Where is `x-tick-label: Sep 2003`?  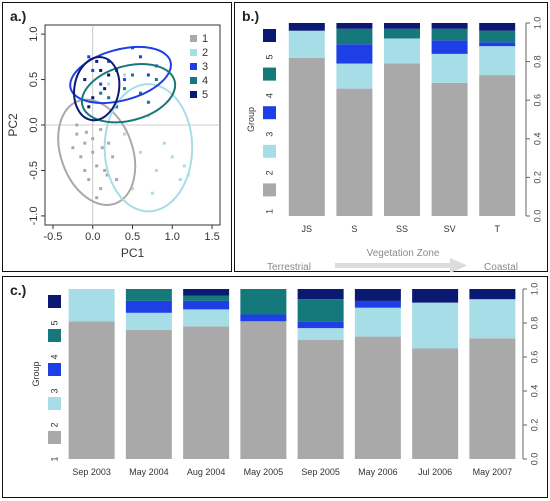 x-tick-label: Sep 2003 is located at coordinates (91, 472).